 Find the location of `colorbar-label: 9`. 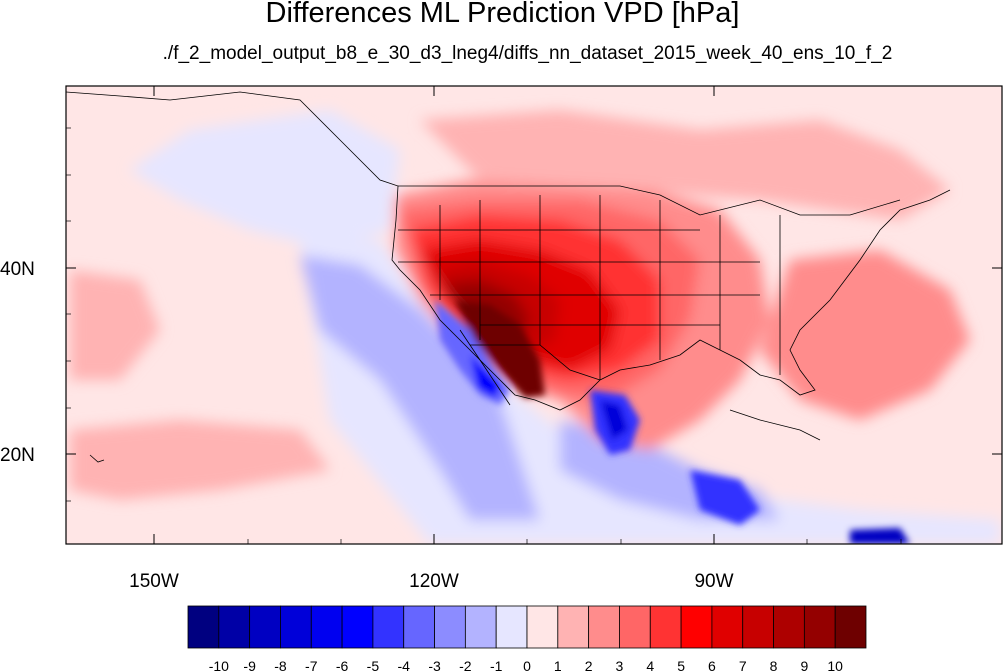

colorbar-label: 9 is located at coordinates (804, 665).